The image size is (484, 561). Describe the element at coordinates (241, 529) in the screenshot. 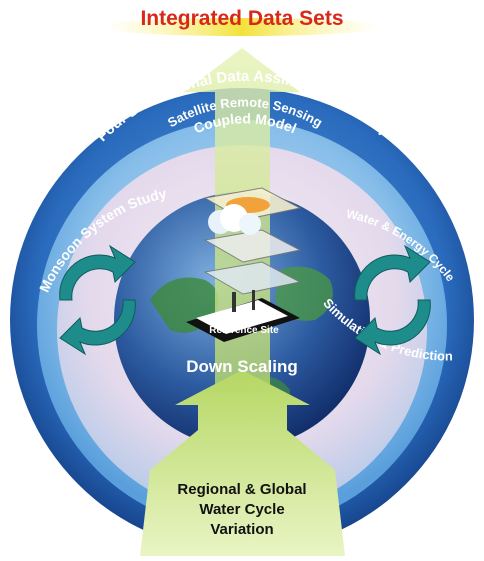

I see `bottom-line-3: Variation` at that location.